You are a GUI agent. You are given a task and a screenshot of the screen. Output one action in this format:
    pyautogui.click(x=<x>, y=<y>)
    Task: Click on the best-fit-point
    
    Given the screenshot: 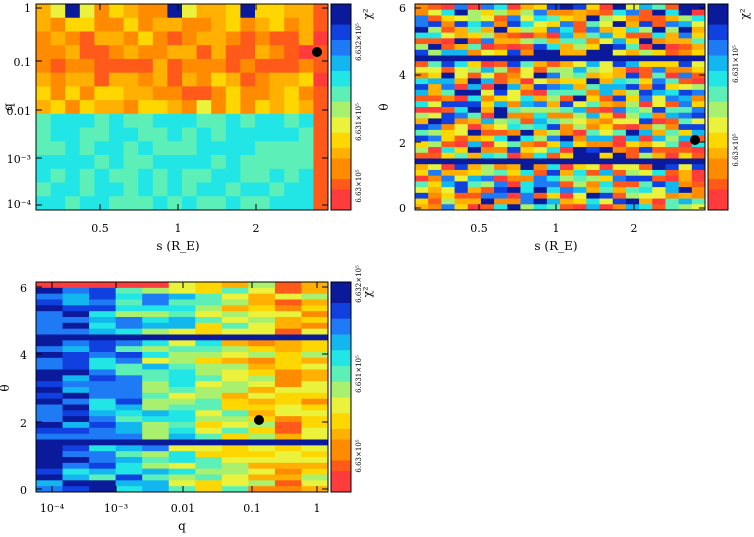 What is the action you would take?
    pyautogui.click(x=317, y=52)
    